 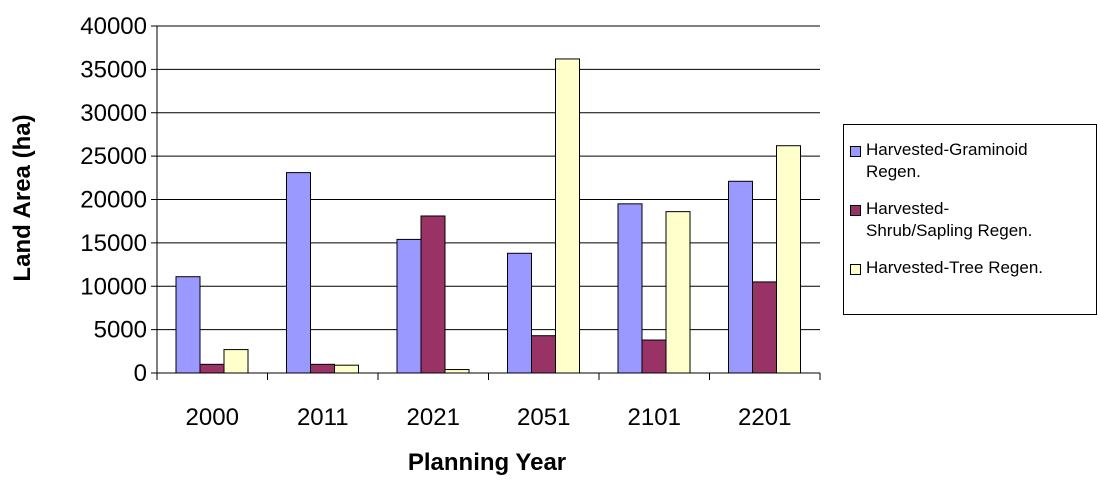 I want to click on legend-label-tree: Harvested-Tree Regen., so click(x=954, y=268).